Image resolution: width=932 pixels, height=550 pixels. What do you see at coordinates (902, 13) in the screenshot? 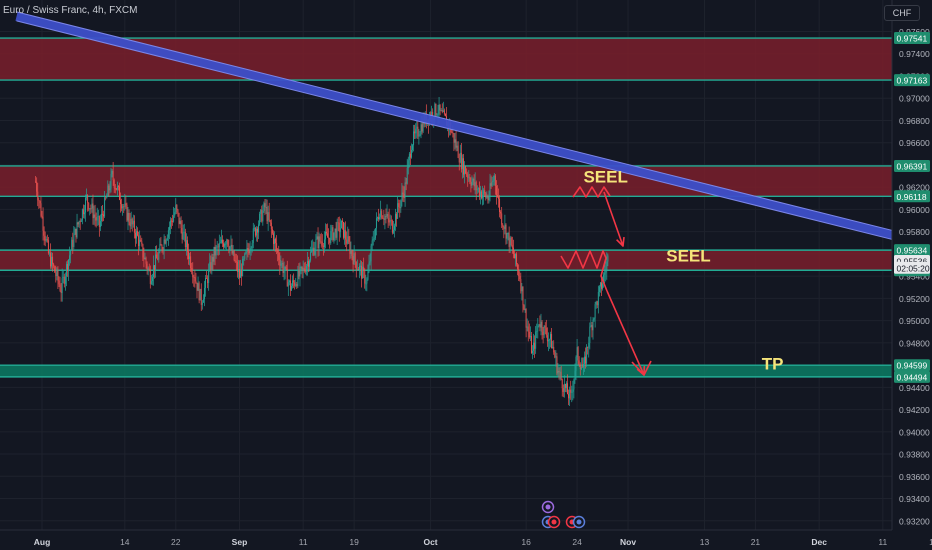
I see `currency-selector: CHF` at bounding box center [902, 13].